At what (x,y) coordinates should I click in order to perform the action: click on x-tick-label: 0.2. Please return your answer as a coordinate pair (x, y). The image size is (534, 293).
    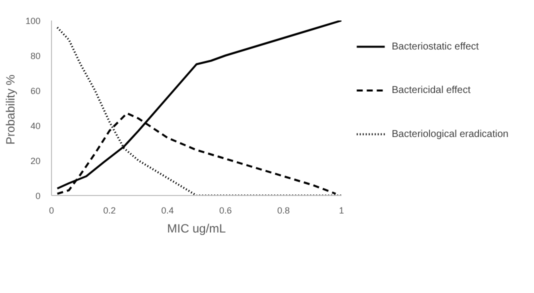
    Looking at the image, I should click on (109, 211).